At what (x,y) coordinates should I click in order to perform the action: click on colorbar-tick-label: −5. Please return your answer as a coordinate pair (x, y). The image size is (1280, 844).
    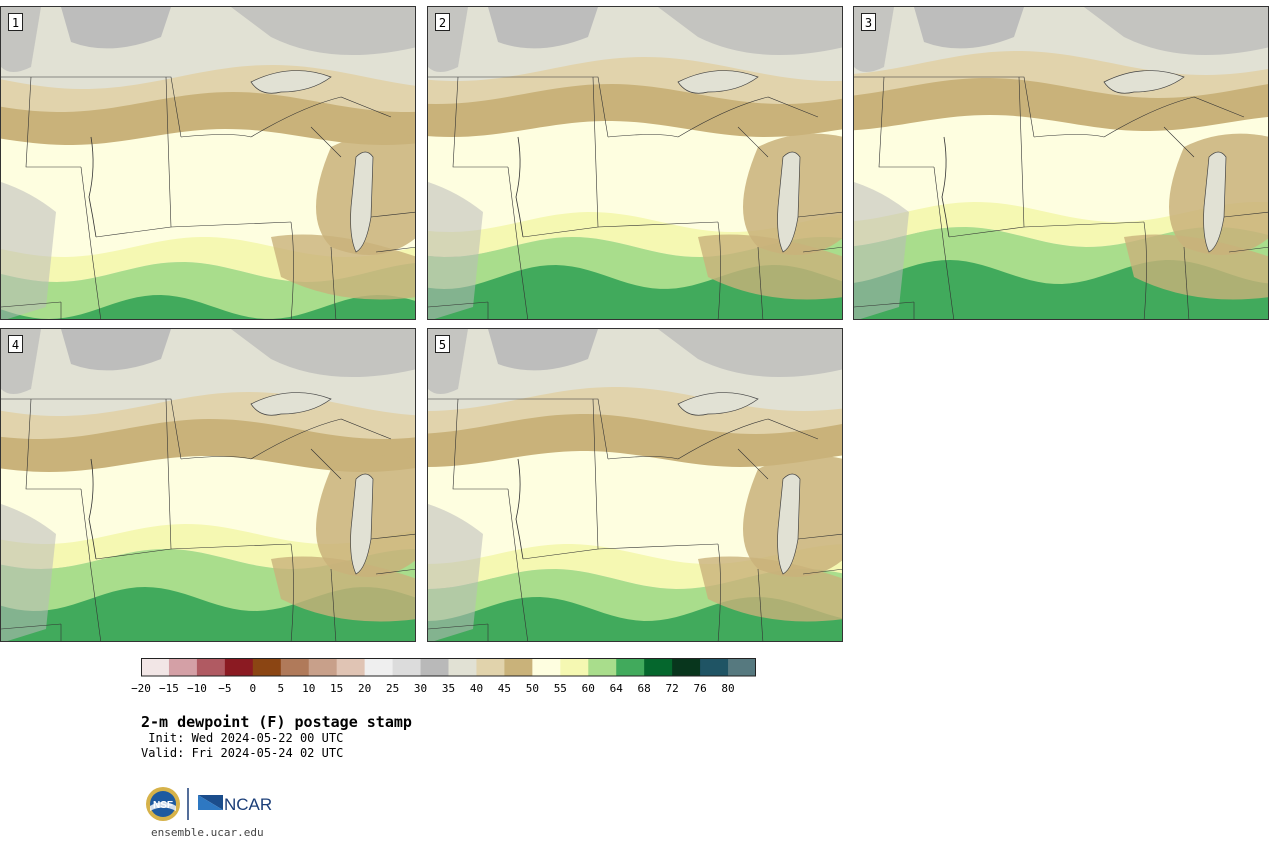
    Looking at the image, I should click on (225, 688).